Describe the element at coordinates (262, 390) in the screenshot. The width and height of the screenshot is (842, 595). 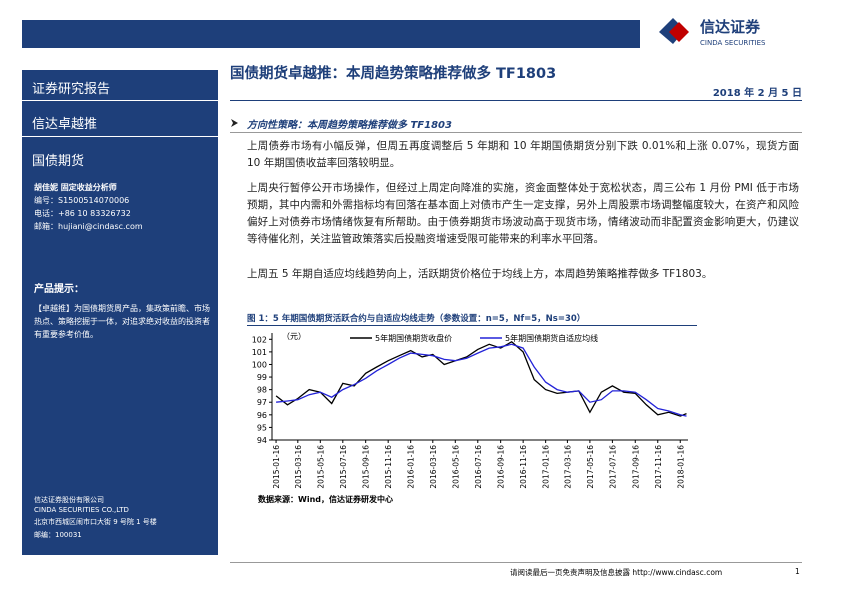
I see `y-tick-label: 98` at that location.